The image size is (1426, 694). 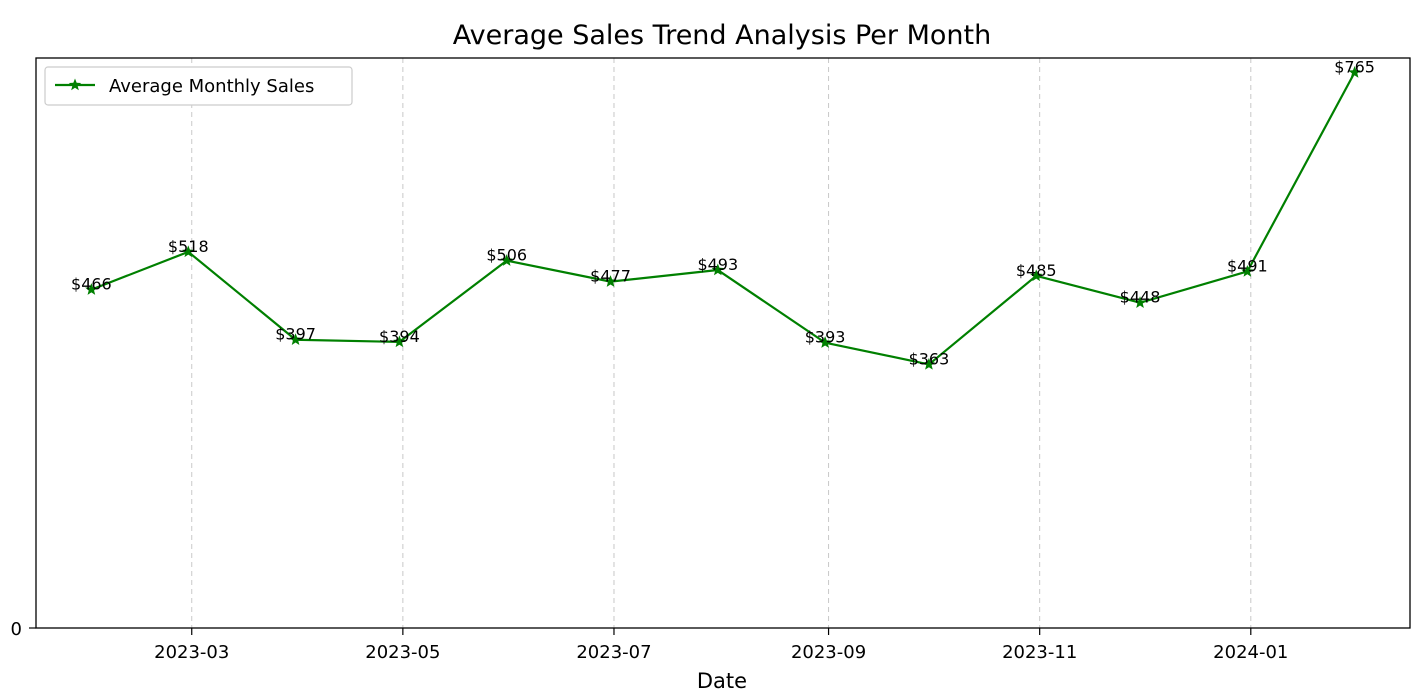 I want to click on x-tick-label: 2023-05, so click(x=402, y=652).